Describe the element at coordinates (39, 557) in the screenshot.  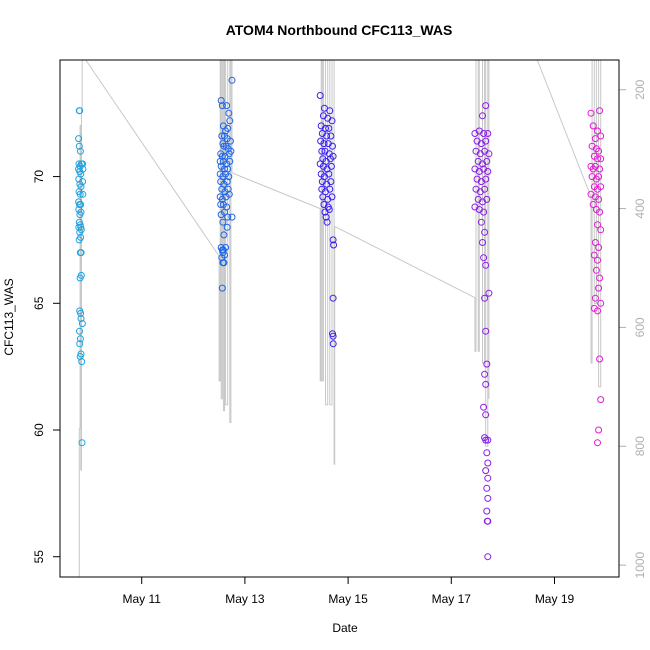
I see `y-tick-label: 55` at that location.